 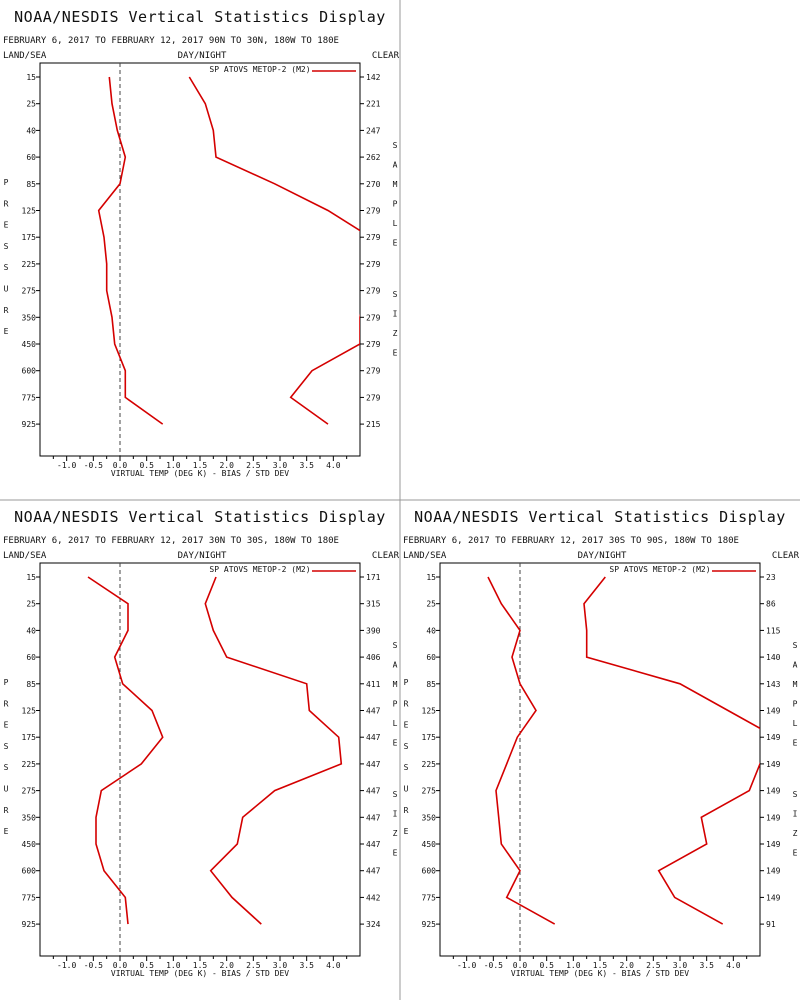 What do you see at coordinates (373, 604) in the screenshot?
I see `sample-size-label: 315` at bounding box center [373, 604].